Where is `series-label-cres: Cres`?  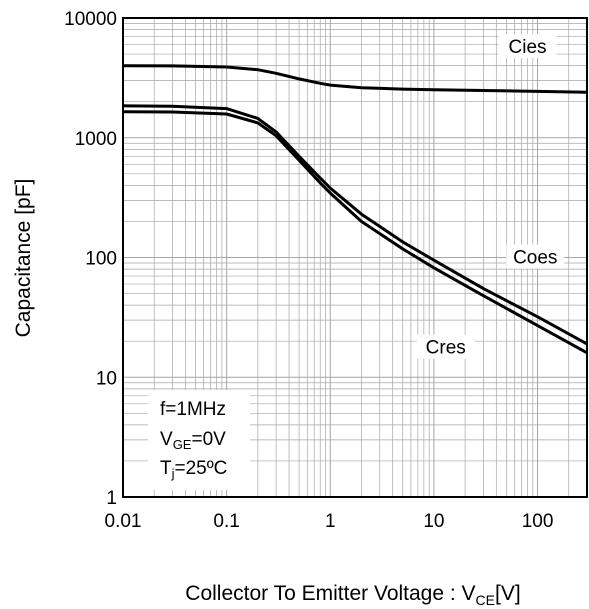
series-label-cres: Cres is located at coordinates (446, 348).